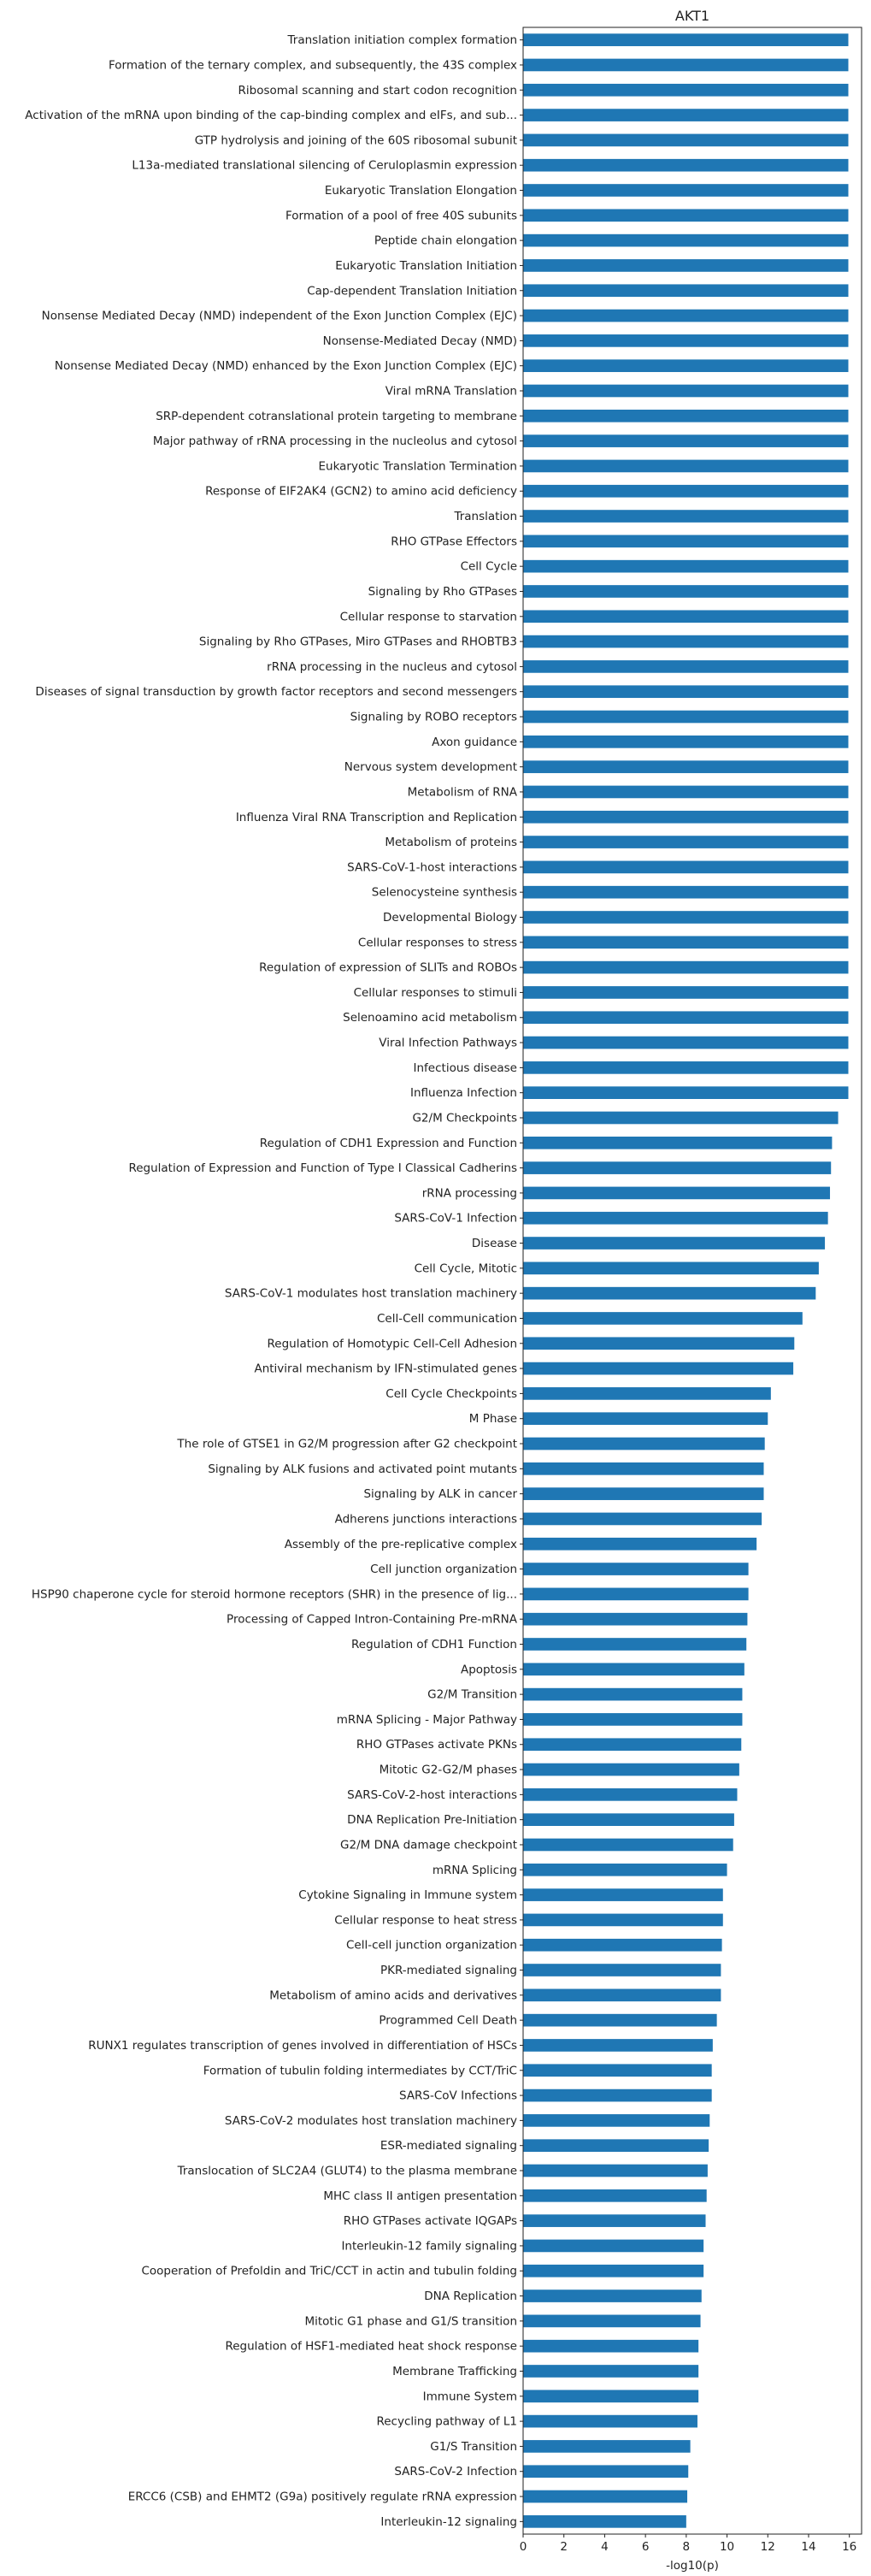  I want to click on y-tick-label: mRNA Splicing - Major Pathway, so click(427, 1720).